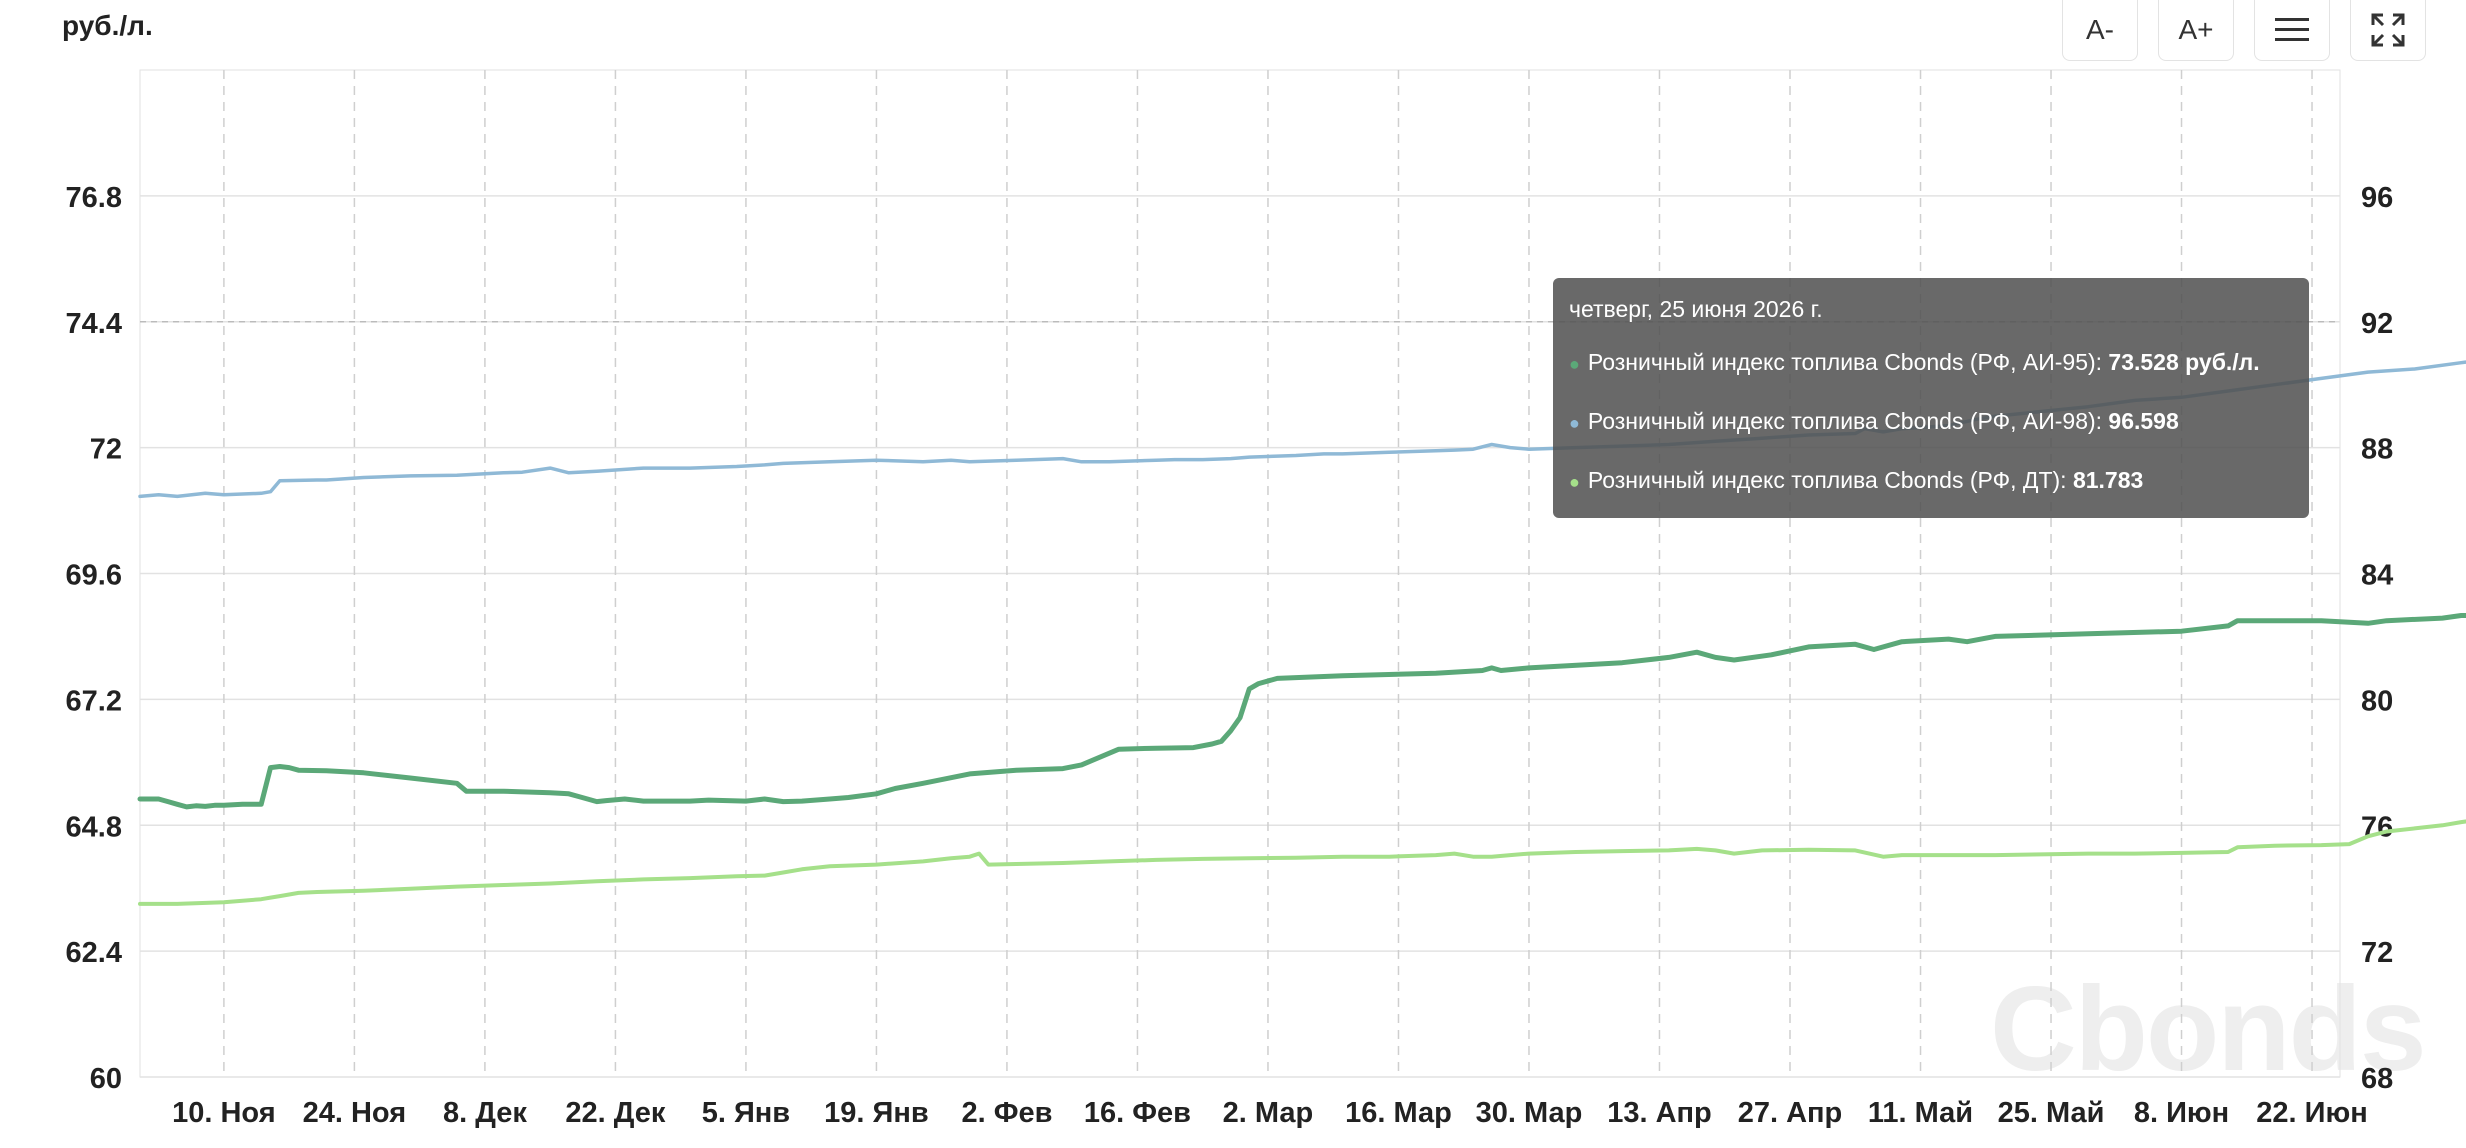 The height and width of the screenshot is (1148, 2466). Describe the element at coordinates (94, 324) in the screenshot. I see `y-left-tick-label: 74.4` at that location.